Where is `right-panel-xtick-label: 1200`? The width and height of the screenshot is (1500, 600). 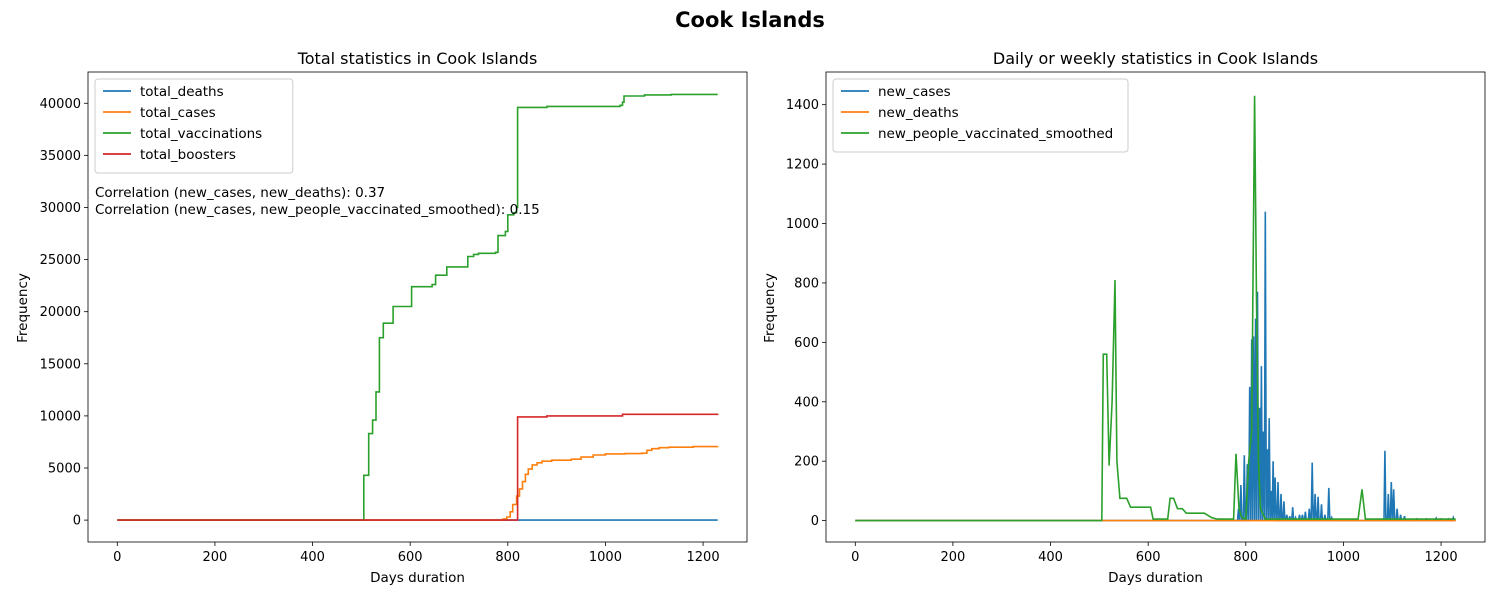 right-panel-xtick-label: 1200 is located at coordinates (1441, 557).